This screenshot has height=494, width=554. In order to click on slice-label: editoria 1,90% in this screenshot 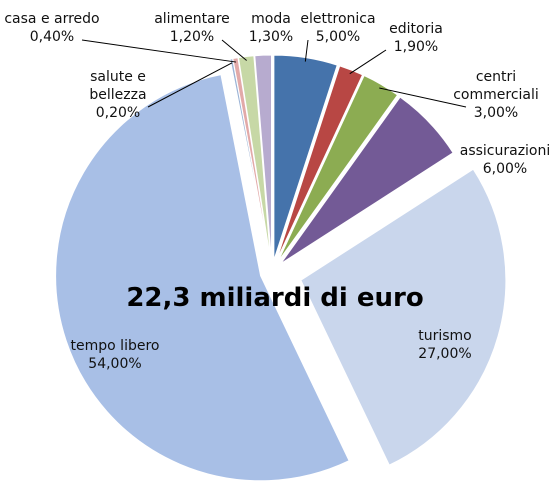, I will do `click(416, 38)`.